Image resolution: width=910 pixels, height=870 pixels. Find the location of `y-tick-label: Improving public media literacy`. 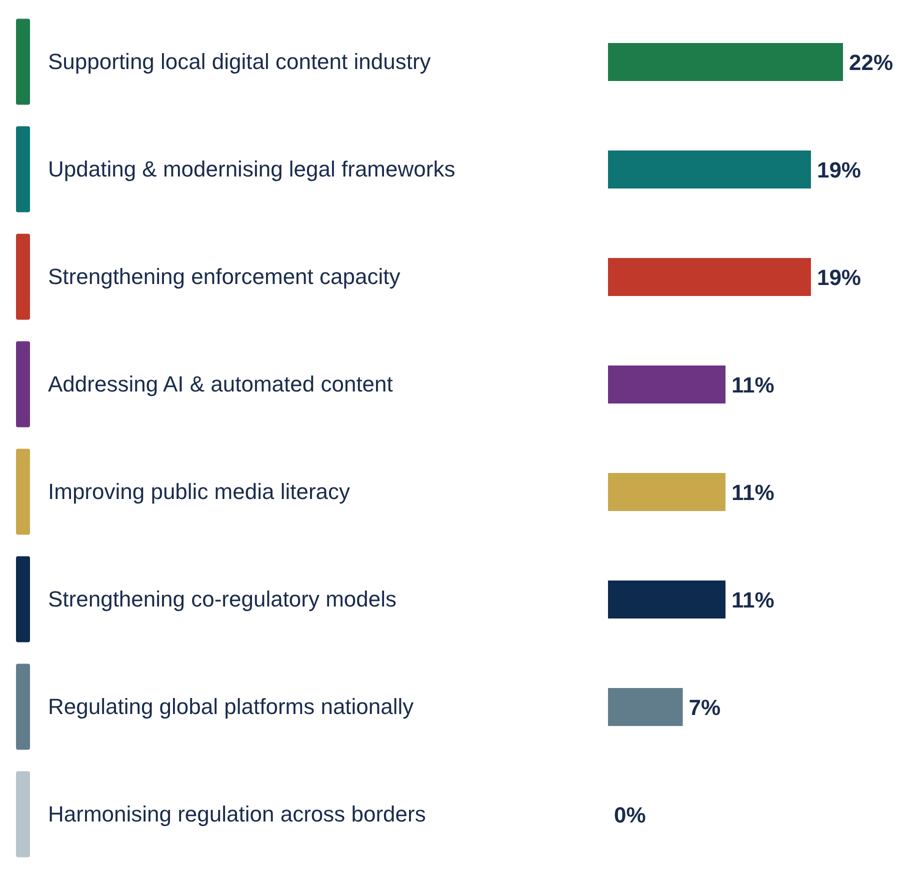

y-tick-label: Improving public media literacy is located at coordinates (199, 491).